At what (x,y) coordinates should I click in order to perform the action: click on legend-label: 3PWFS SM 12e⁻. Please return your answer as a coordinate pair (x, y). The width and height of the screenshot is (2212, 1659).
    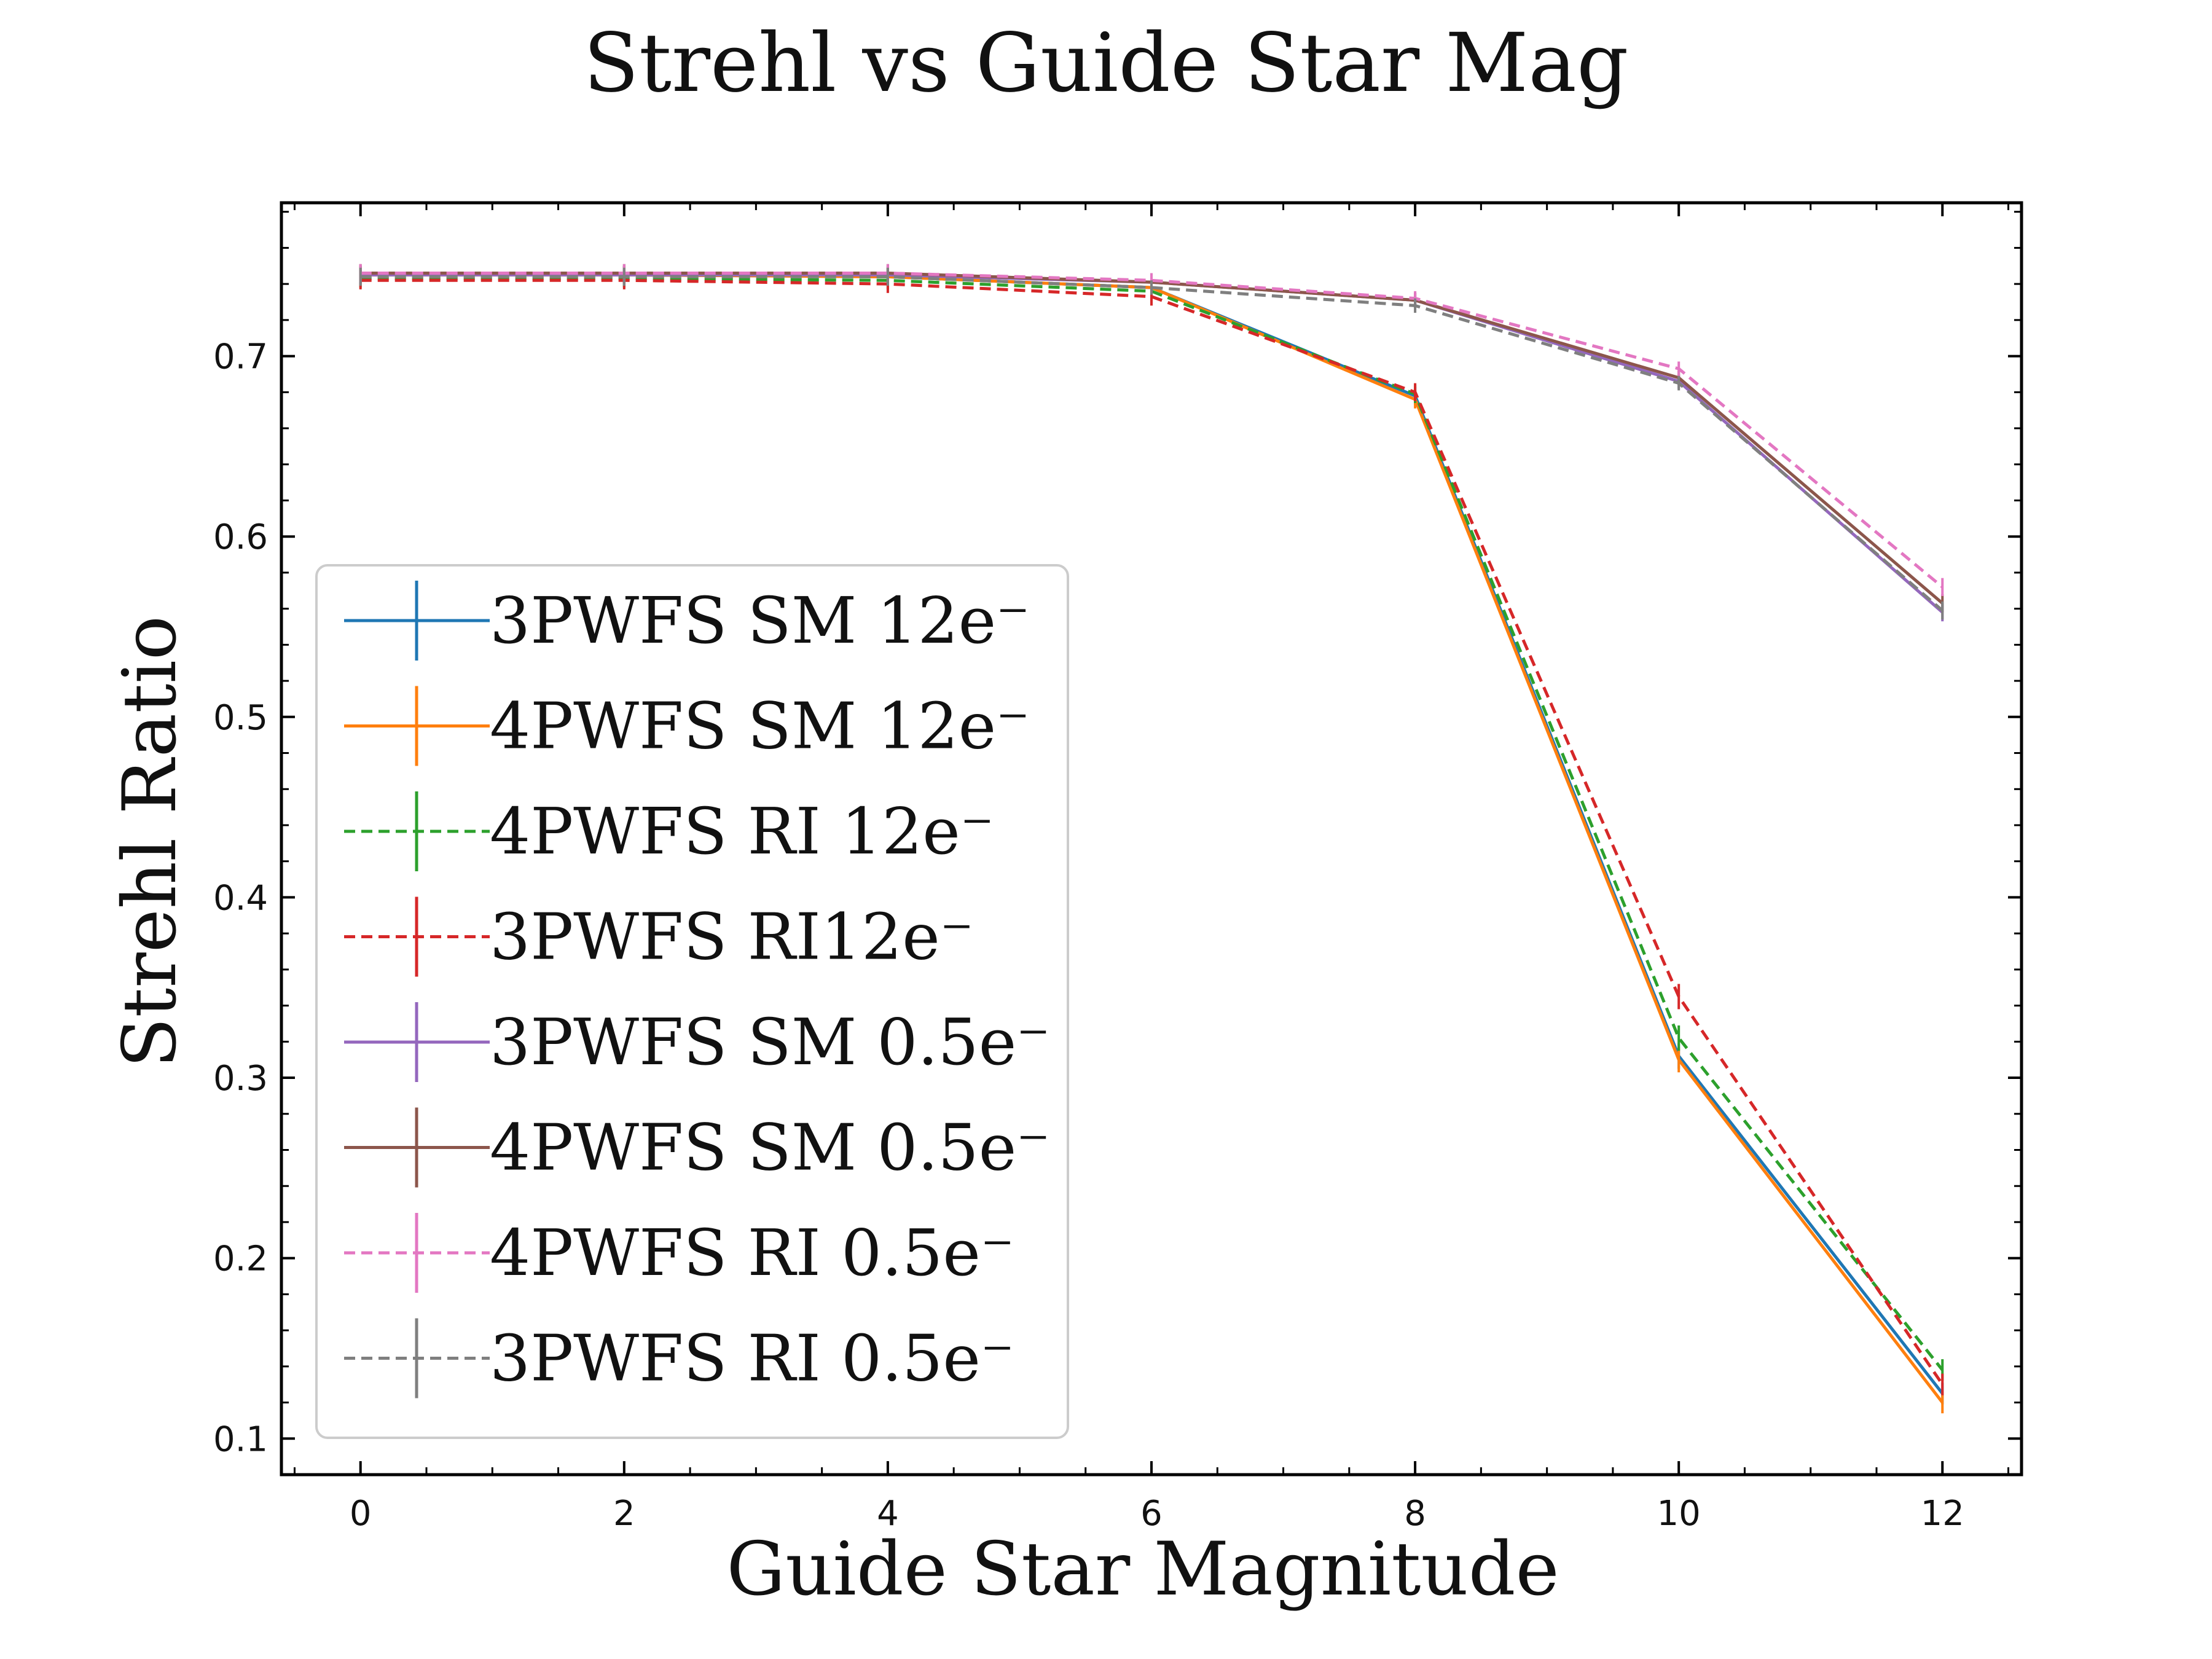
    Looking at the image, I should click on (760, 620).